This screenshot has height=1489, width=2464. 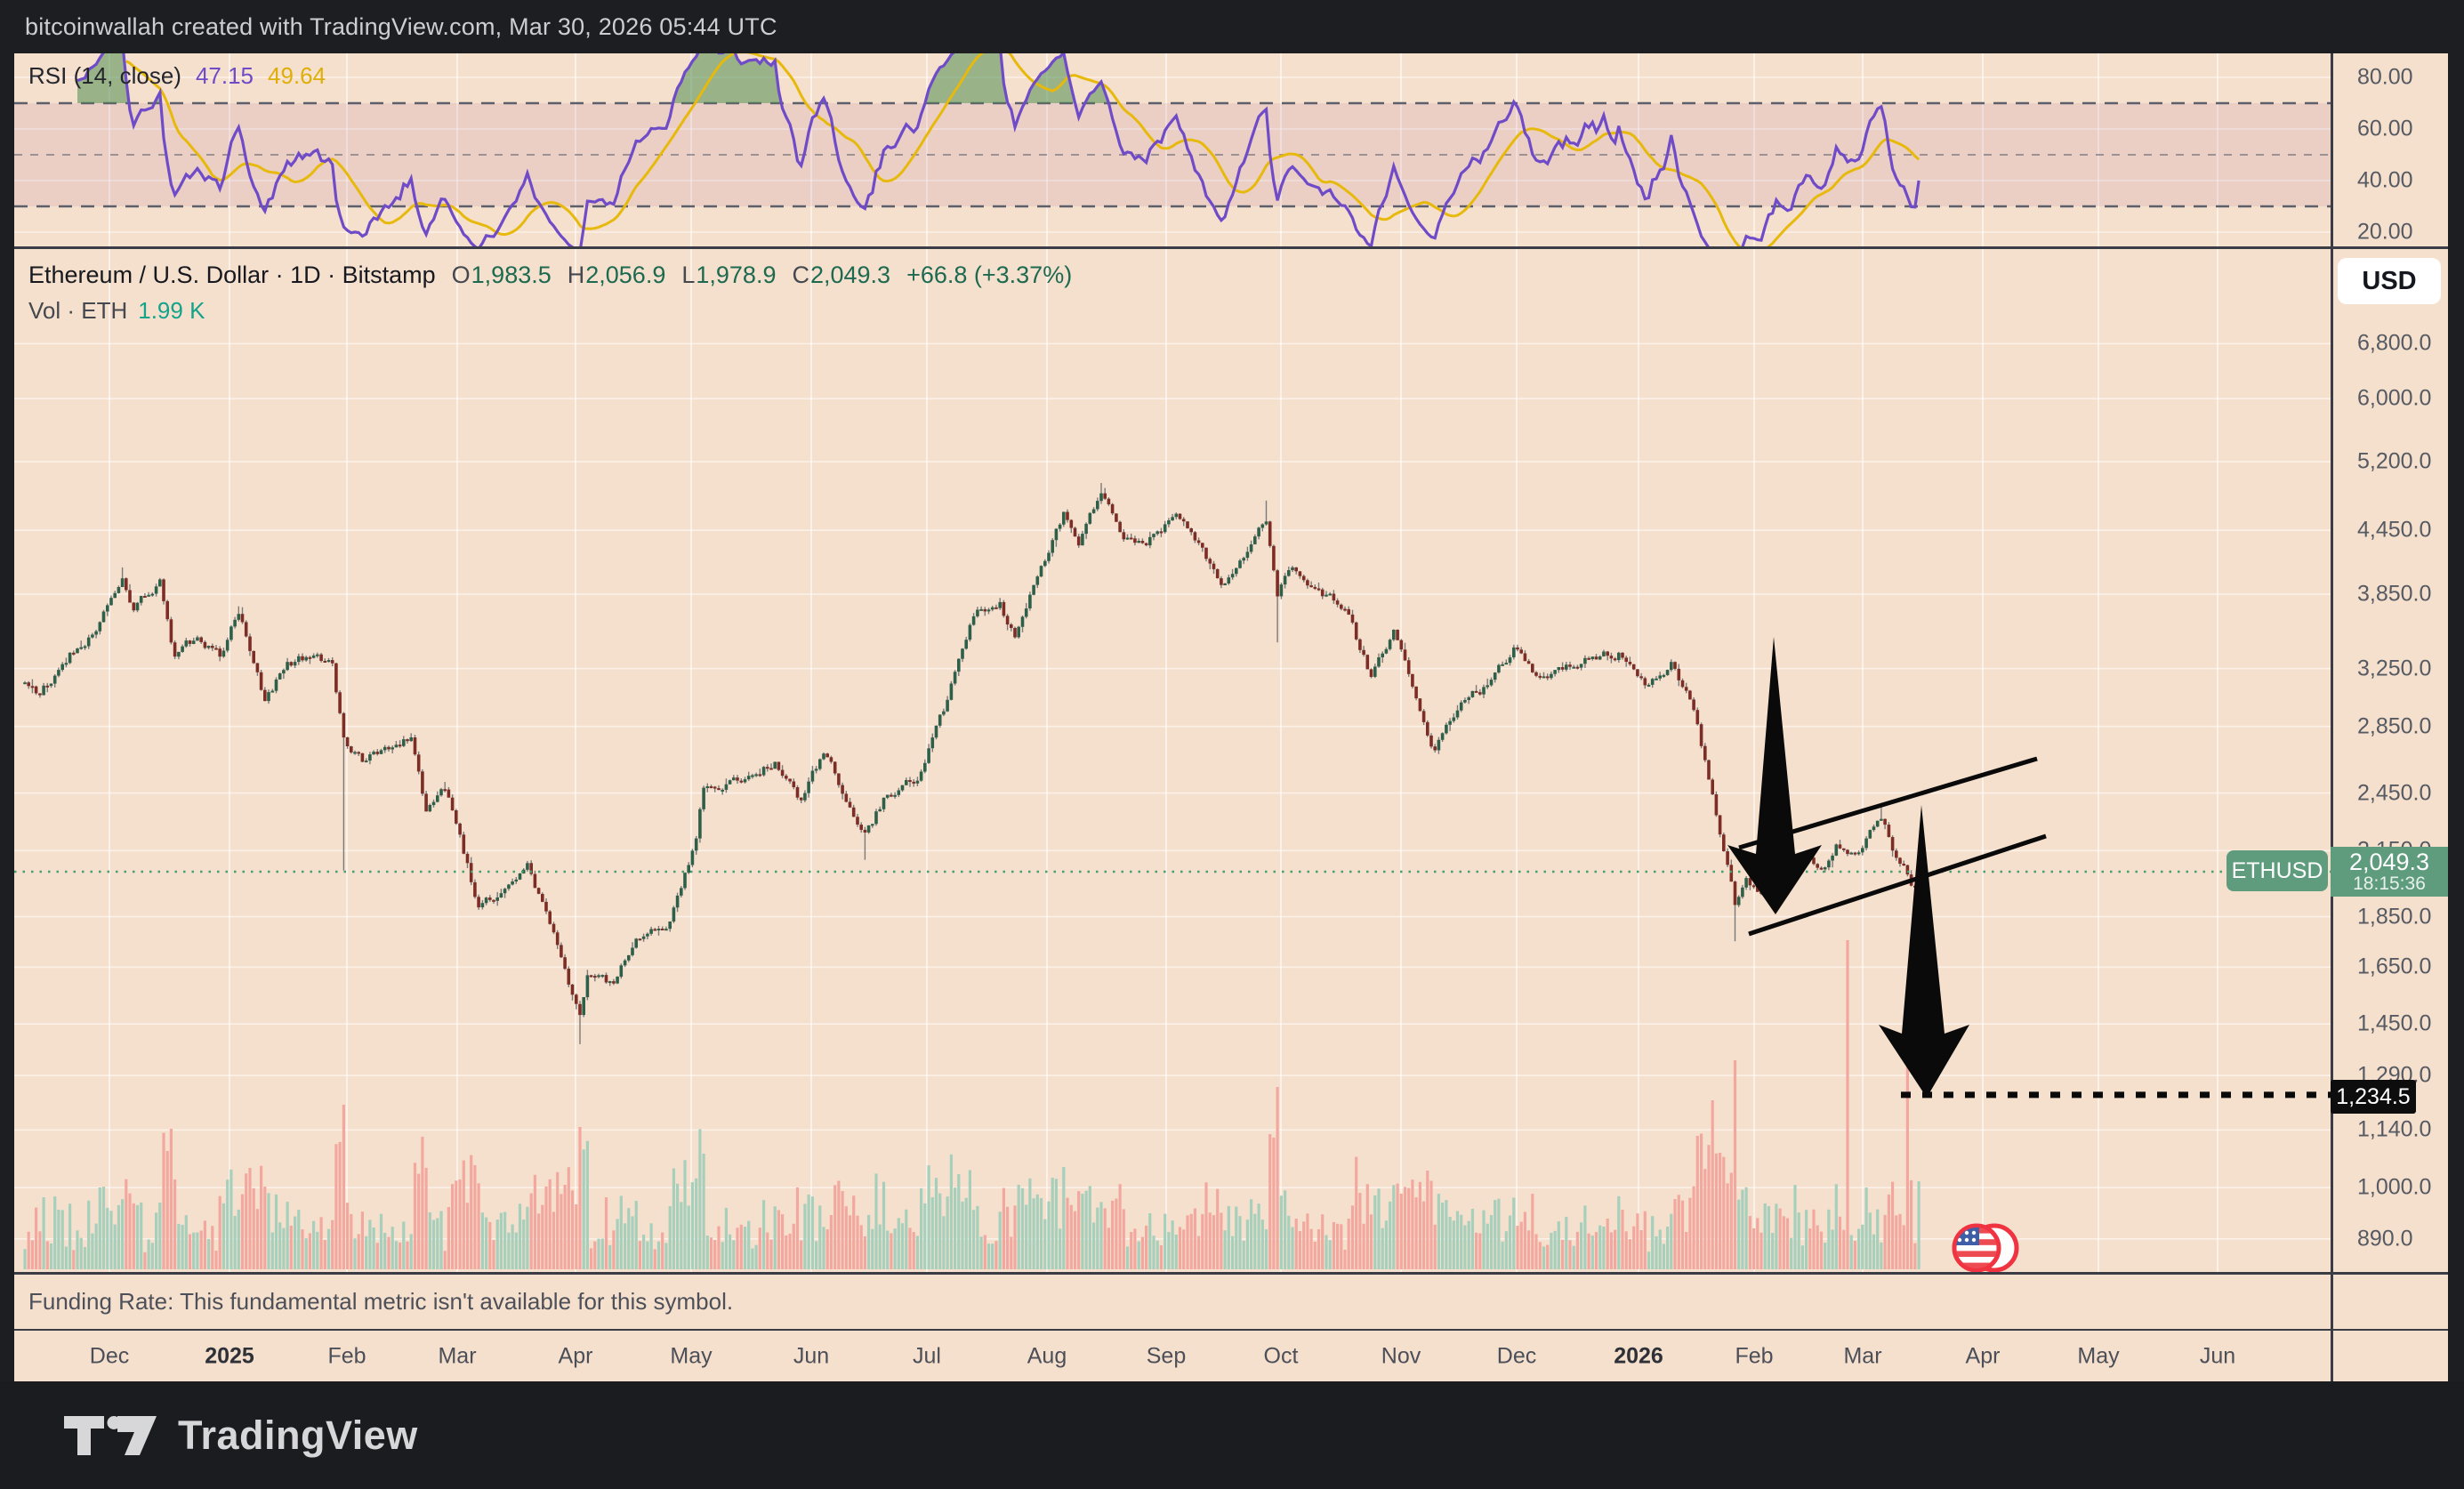 What do you see at coordinates (2385, 77) in the screenshot?
I see `rsi-axis-label: 80.00` at bounding box center [2385, 77].